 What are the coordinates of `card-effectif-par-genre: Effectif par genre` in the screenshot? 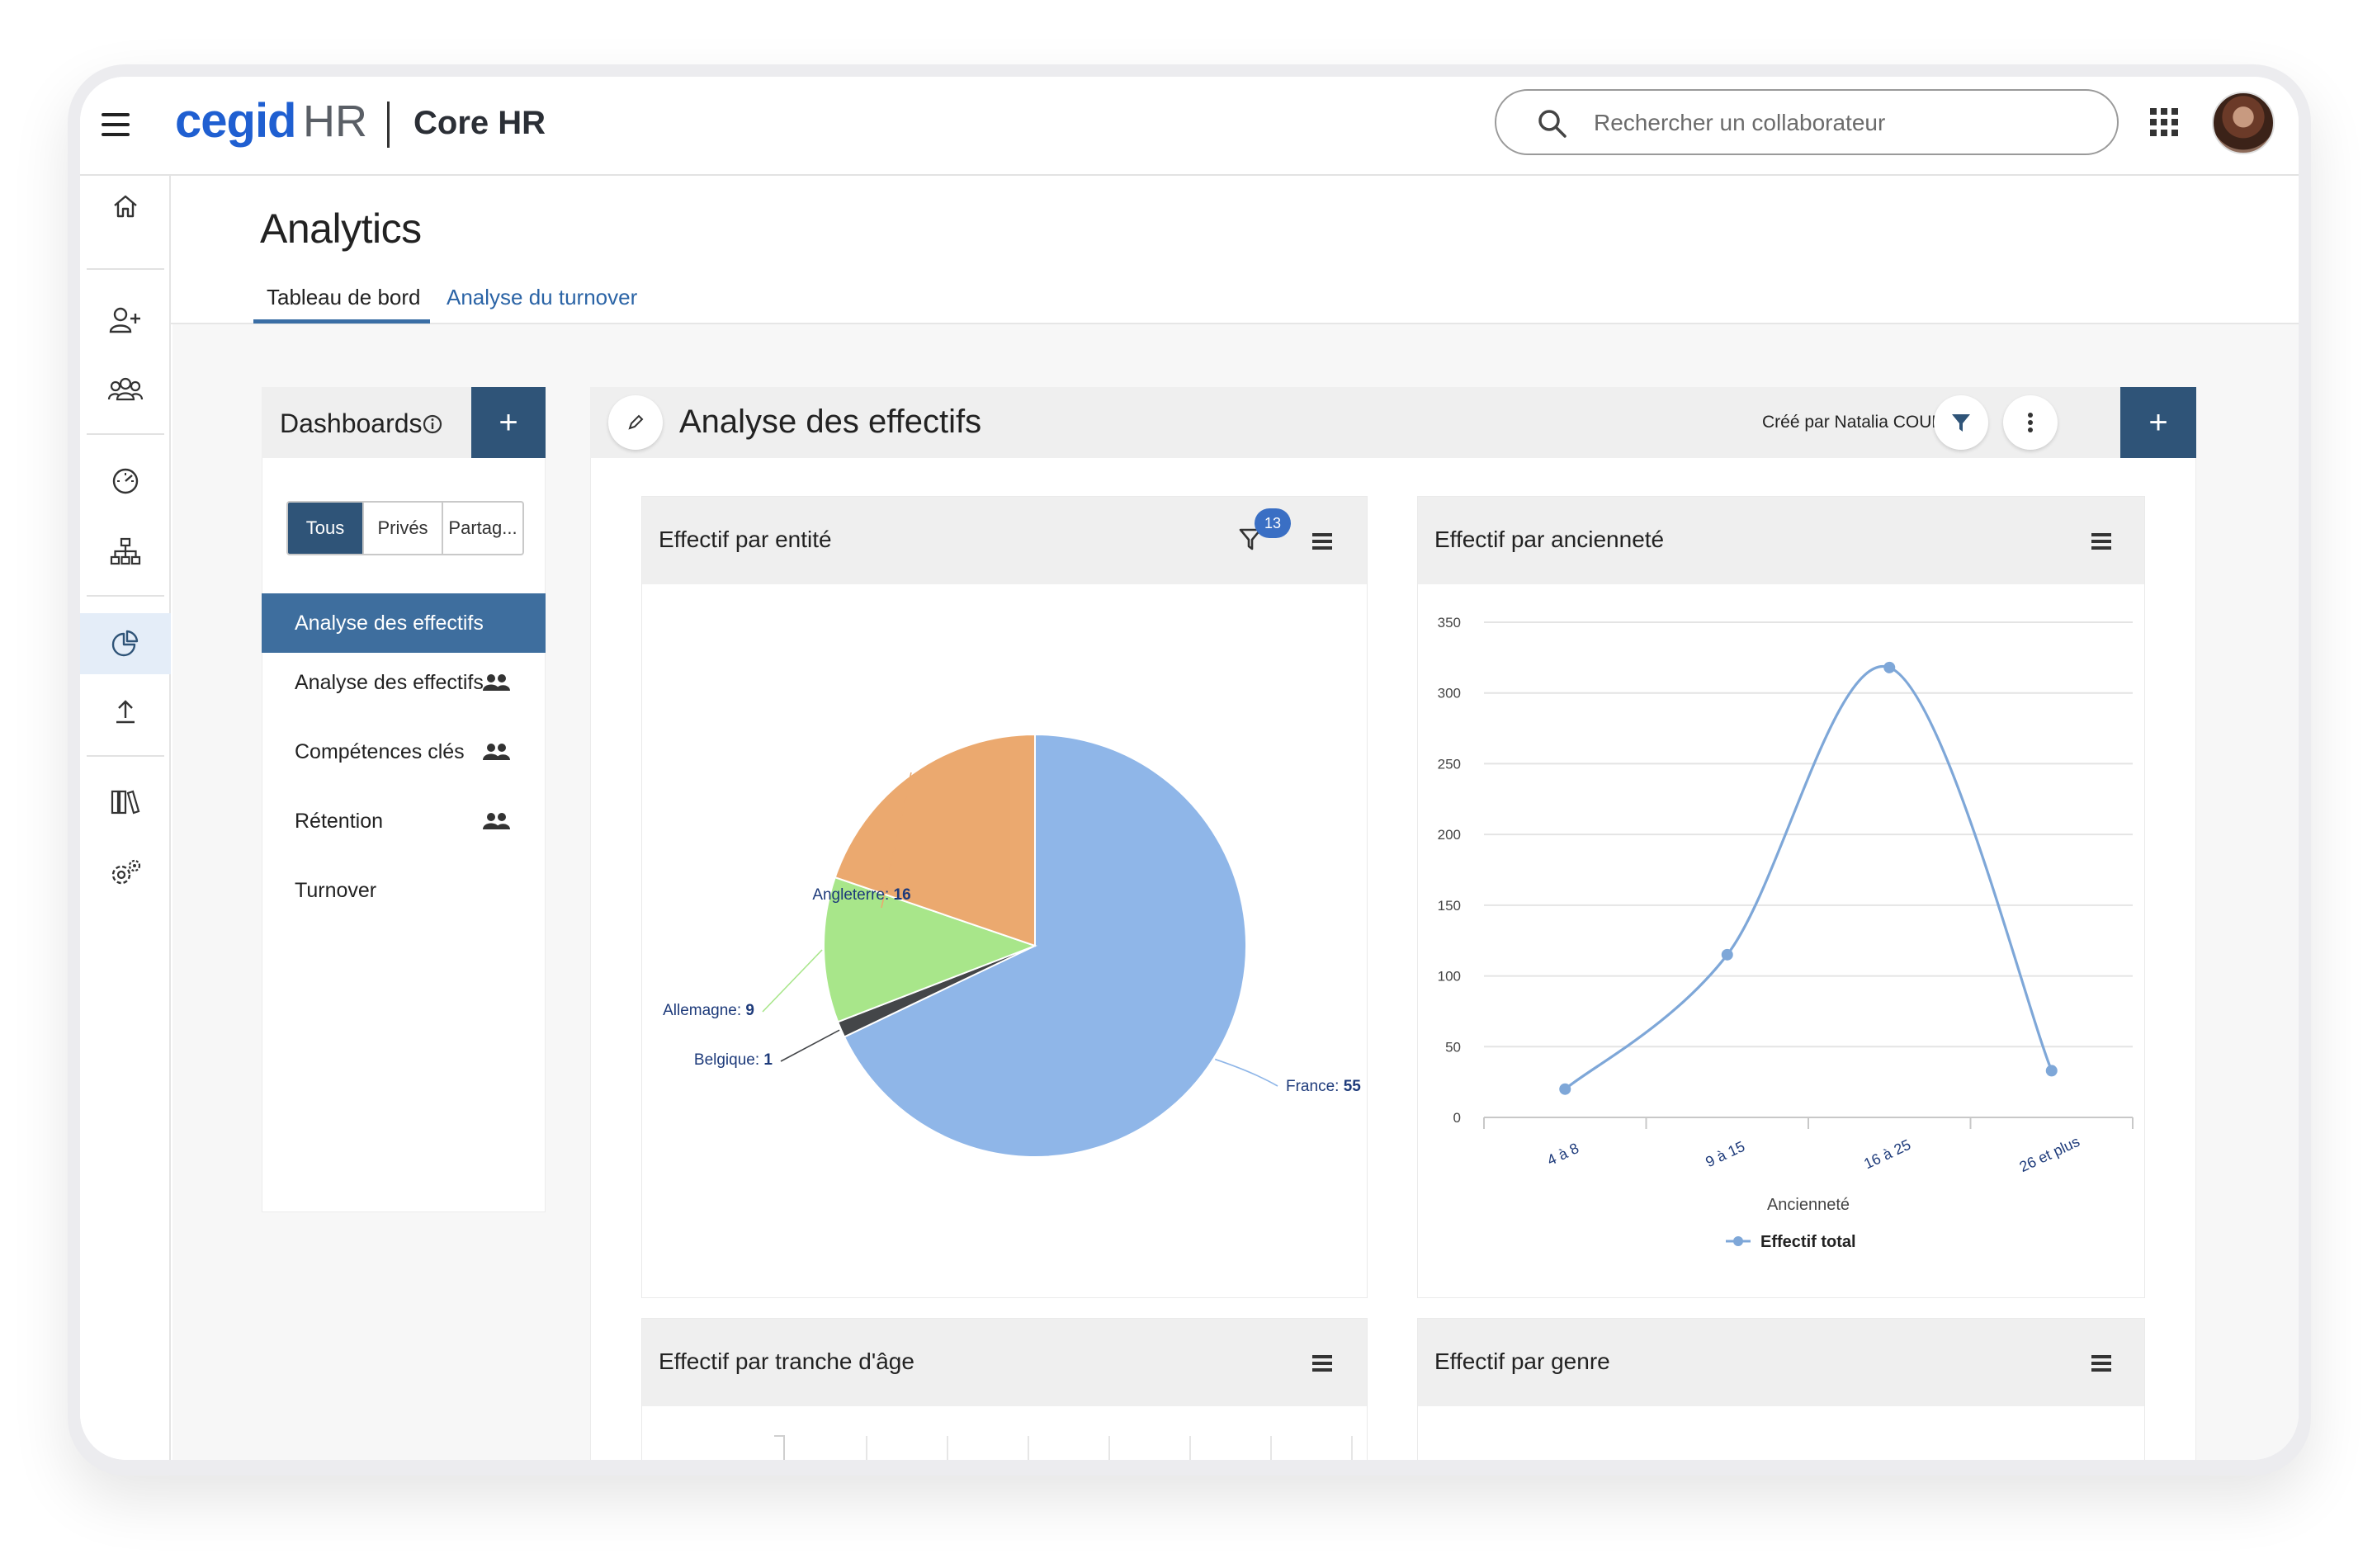 It's located at (1781, 1389).